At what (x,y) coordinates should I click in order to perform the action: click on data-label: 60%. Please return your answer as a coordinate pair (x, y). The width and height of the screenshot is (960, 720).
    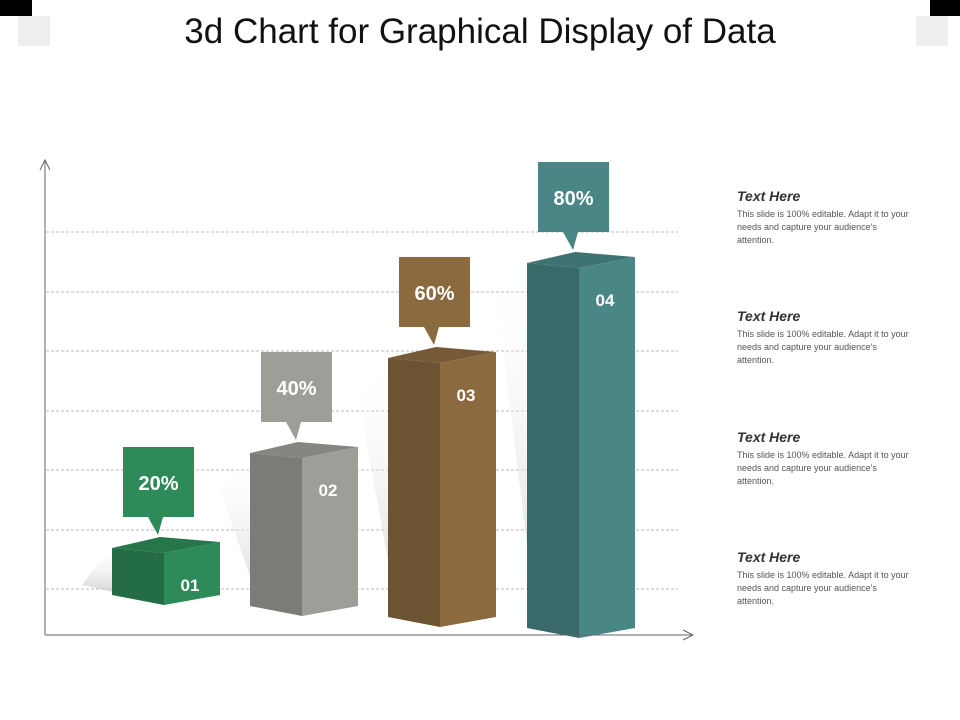
    Looking at the image, I should click on (434, 294).